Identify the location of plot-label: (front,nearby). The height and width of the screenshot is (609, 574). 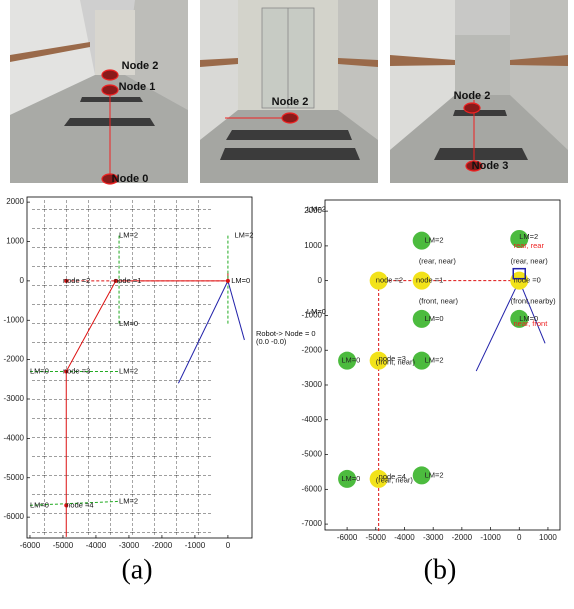
(534, 301).